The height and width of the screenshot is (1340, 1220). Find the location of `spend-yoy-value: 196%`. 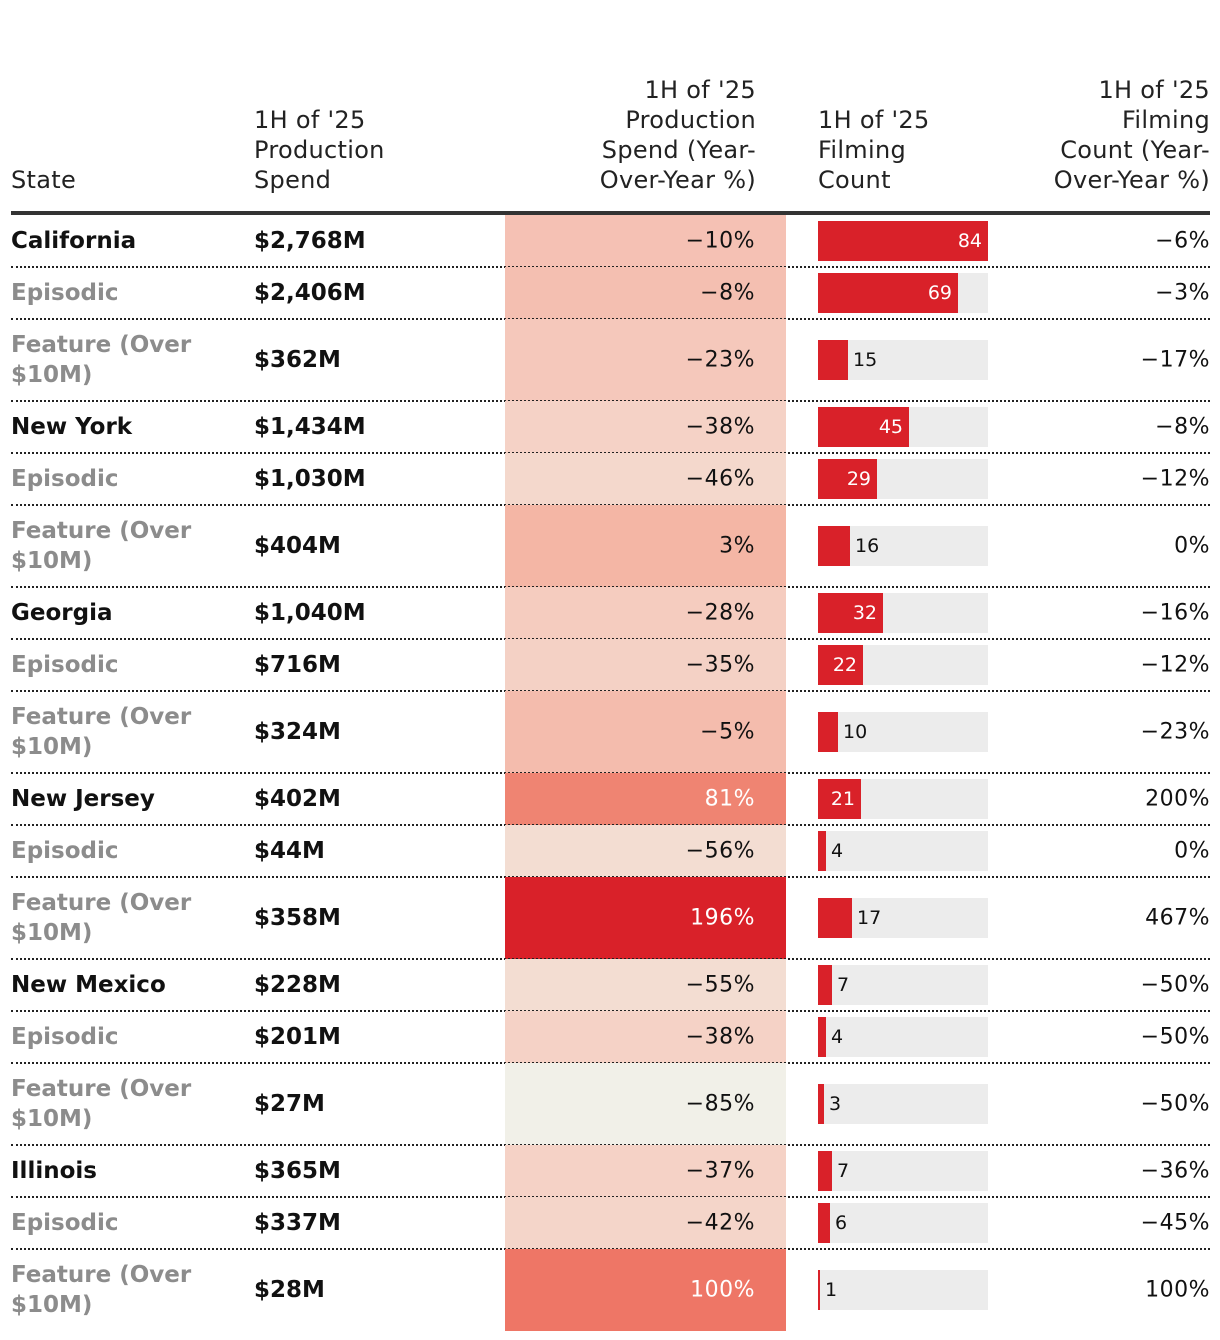

spend-yoy-value: 196% is located at coordinates (722, 918).